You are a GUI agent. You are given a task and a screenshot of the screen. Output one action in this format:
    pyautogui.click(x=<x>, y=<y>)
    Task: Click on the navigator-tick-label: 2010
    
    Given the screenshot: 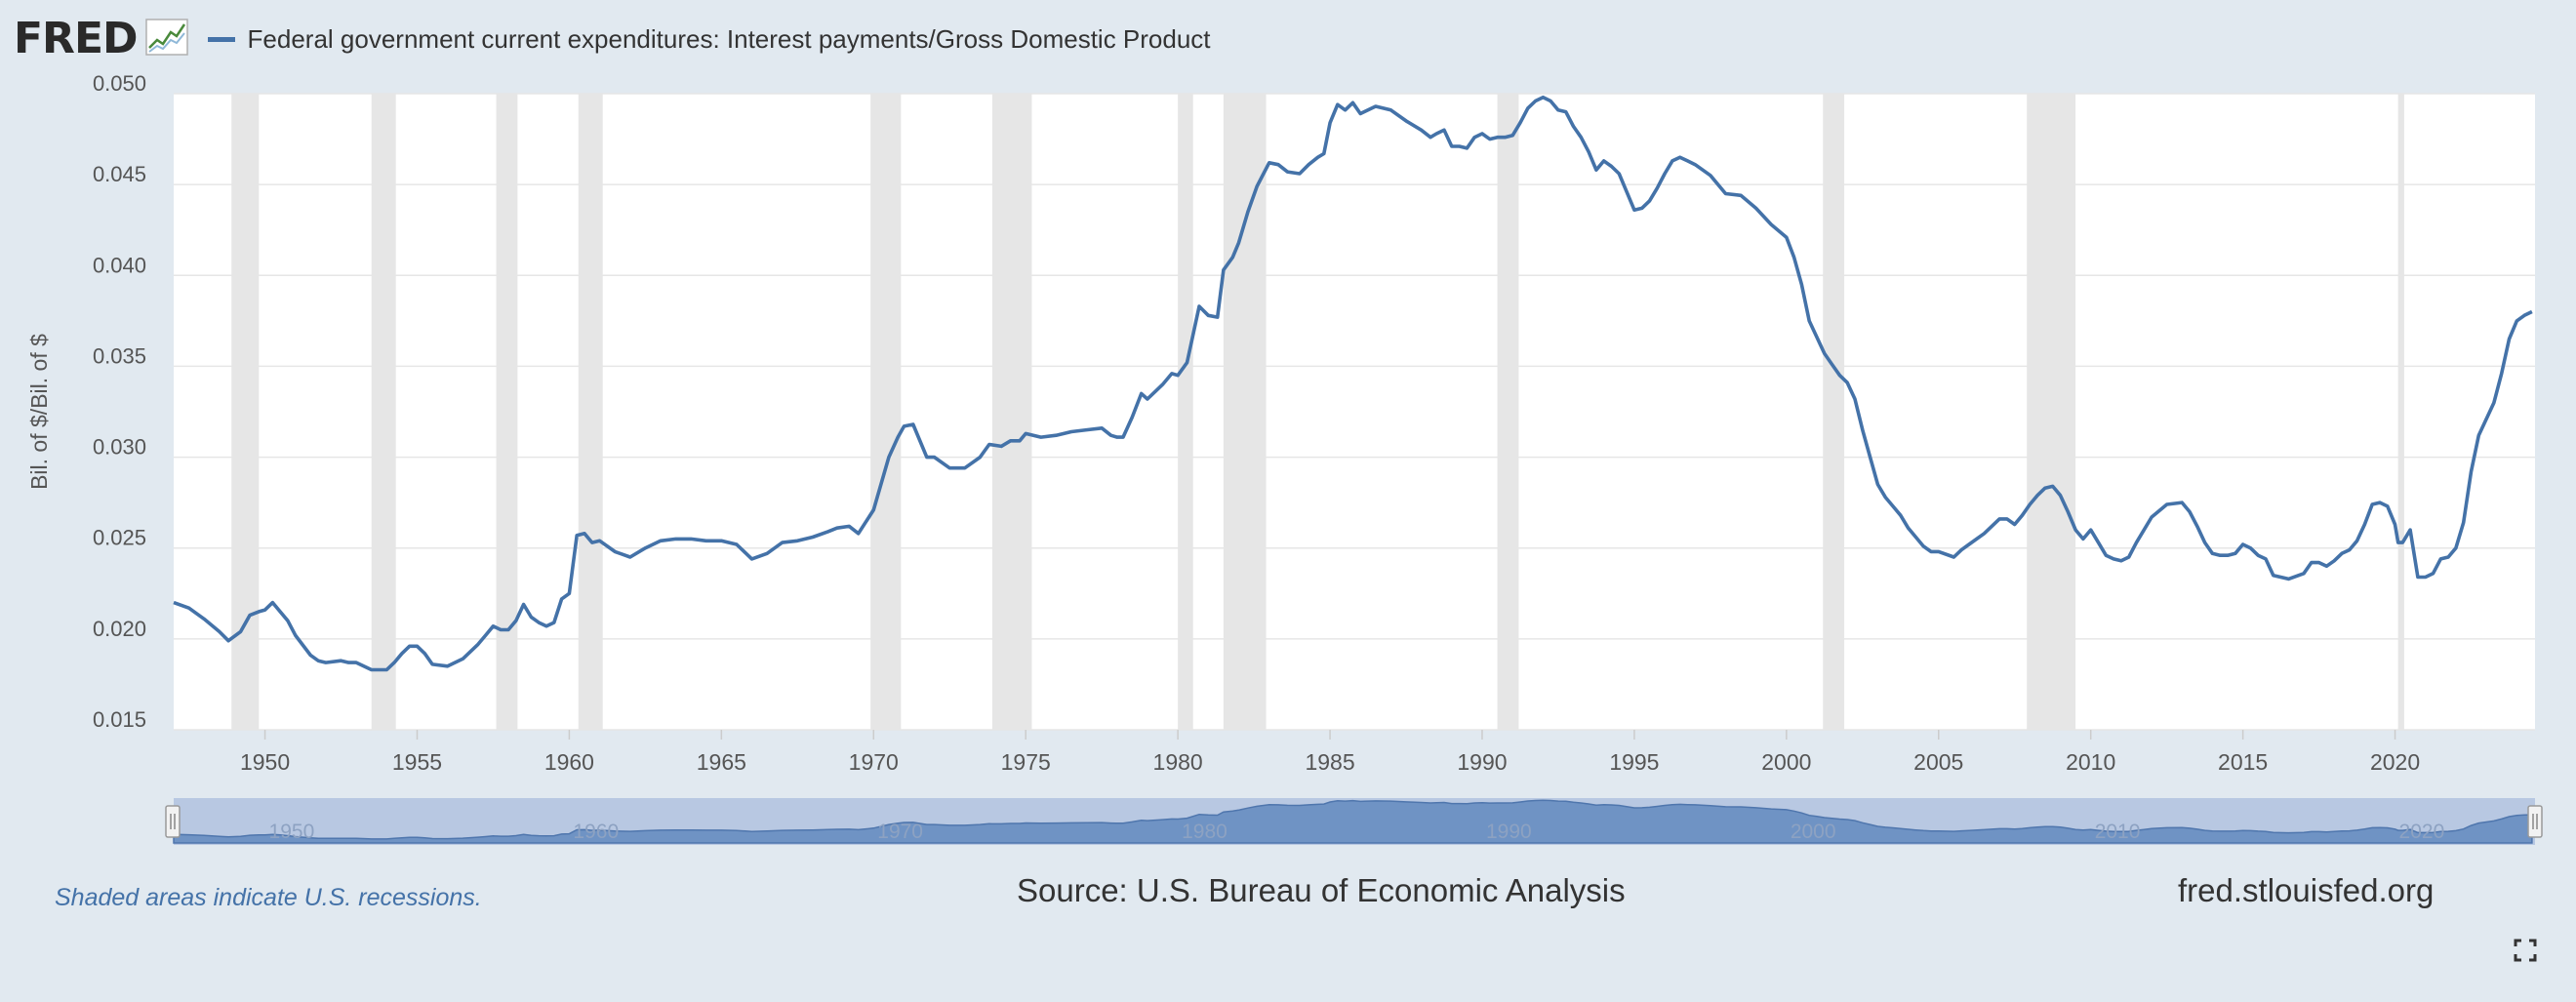 What is the action you would take?
    pyautogui.click(x=2118, y=832)
    